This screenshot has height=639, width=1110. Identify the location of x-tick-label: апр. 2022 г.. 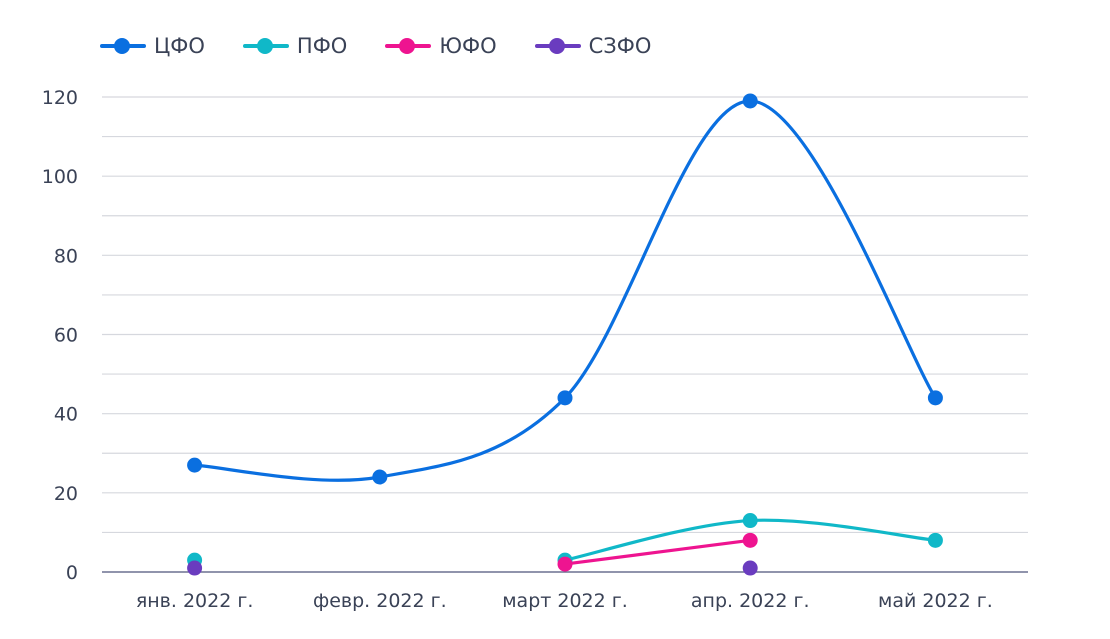
(750, 601).